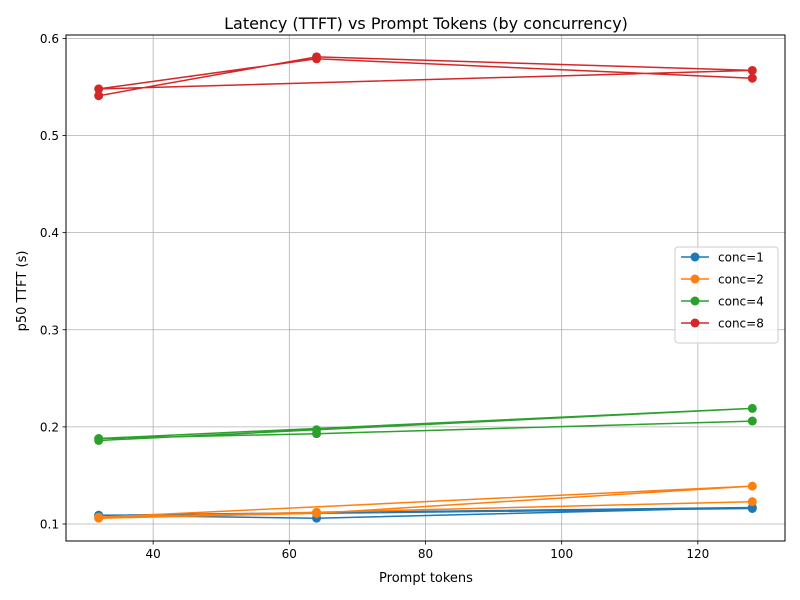 This screenshot has height=600, width=800. I want to click on y-tick-label: 0.6, so click(49, 39).